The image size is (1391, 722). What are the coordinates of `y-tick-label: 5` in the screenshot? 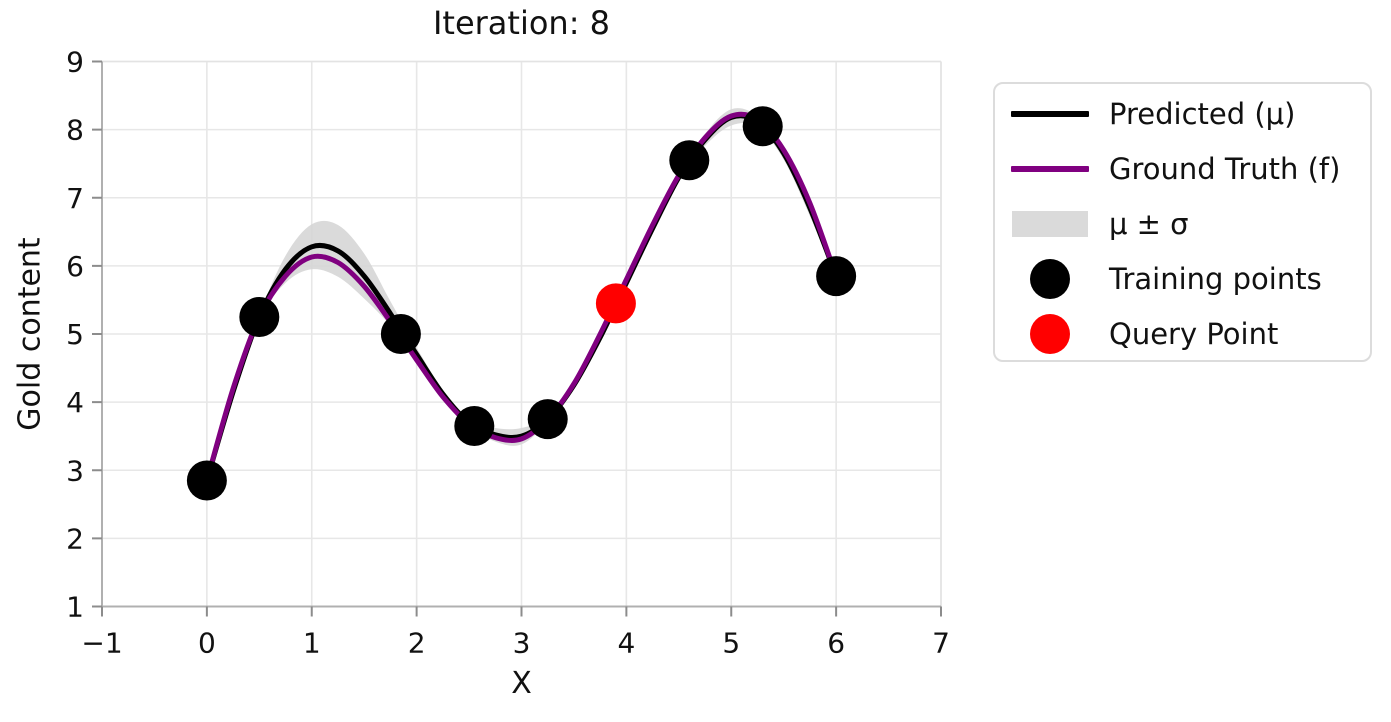 It's located at (75, 334).